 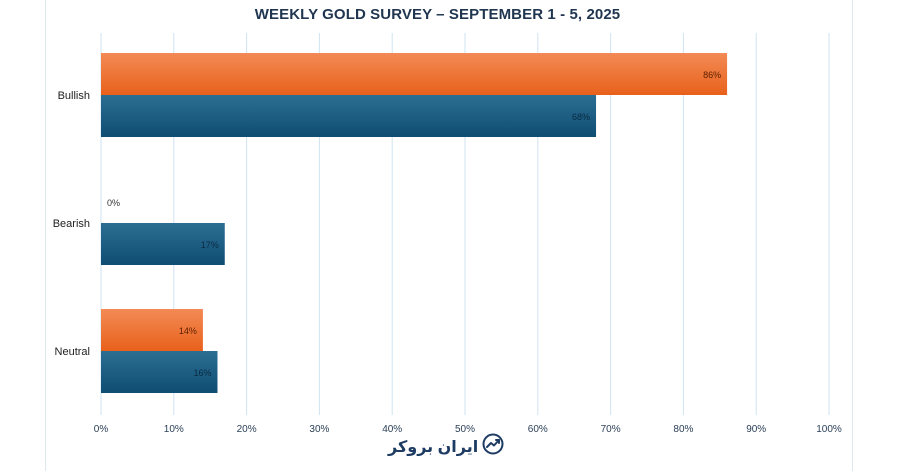 What do you see at coordinates (581, 117) in the screenshot?
I see `data-label: 68%` at bounding box center [581, 117].